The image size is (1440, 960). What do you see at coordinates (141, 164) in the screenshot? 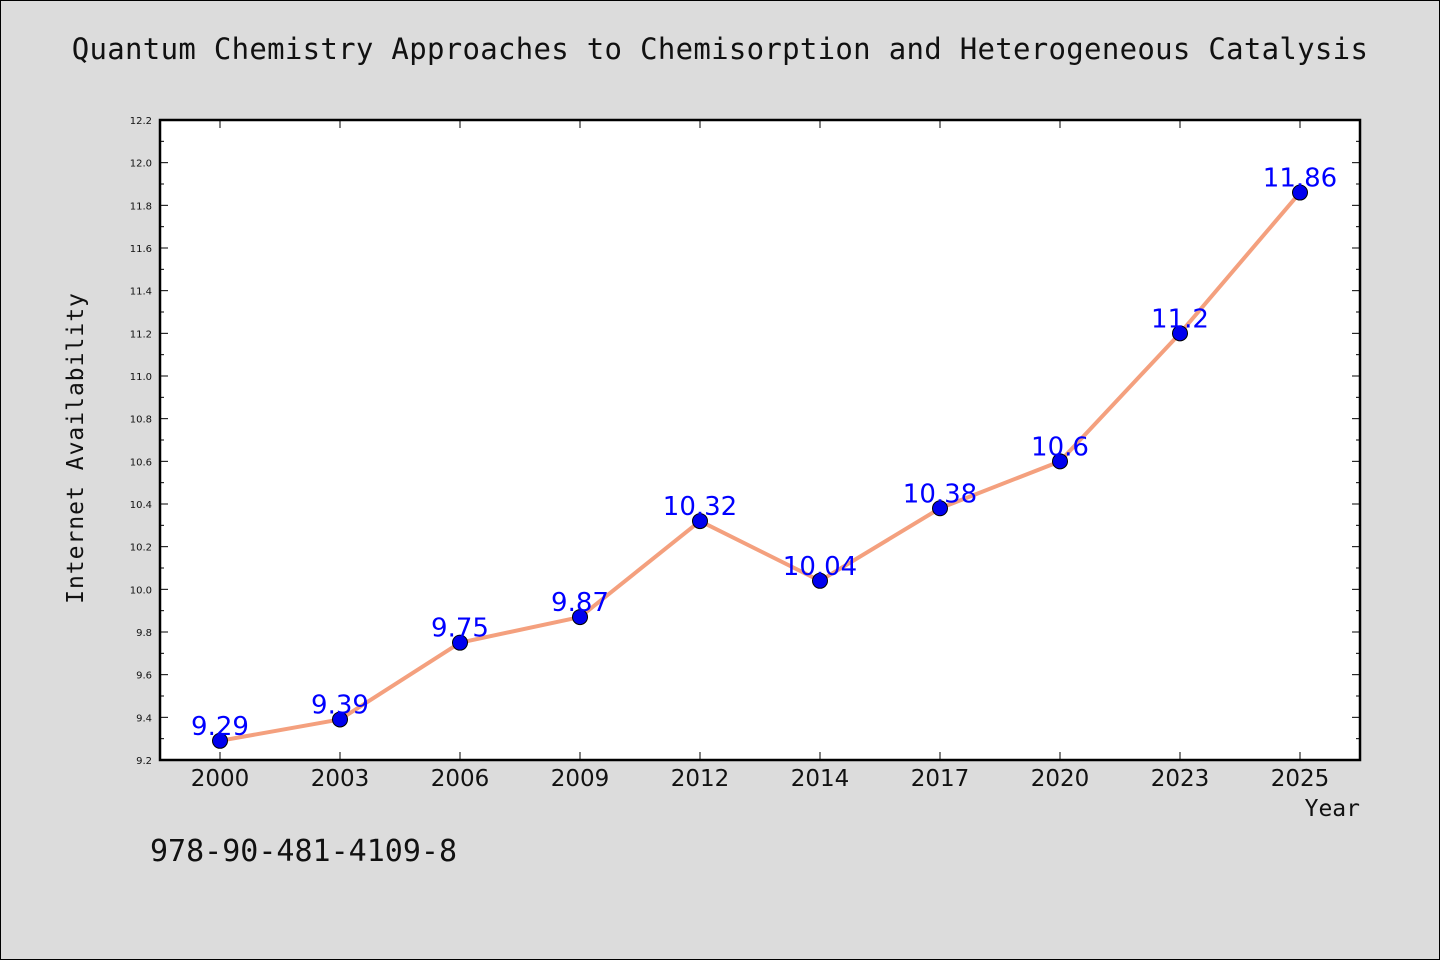
I see `y-tick-label: 12.0` at bounding box center [141, 164].